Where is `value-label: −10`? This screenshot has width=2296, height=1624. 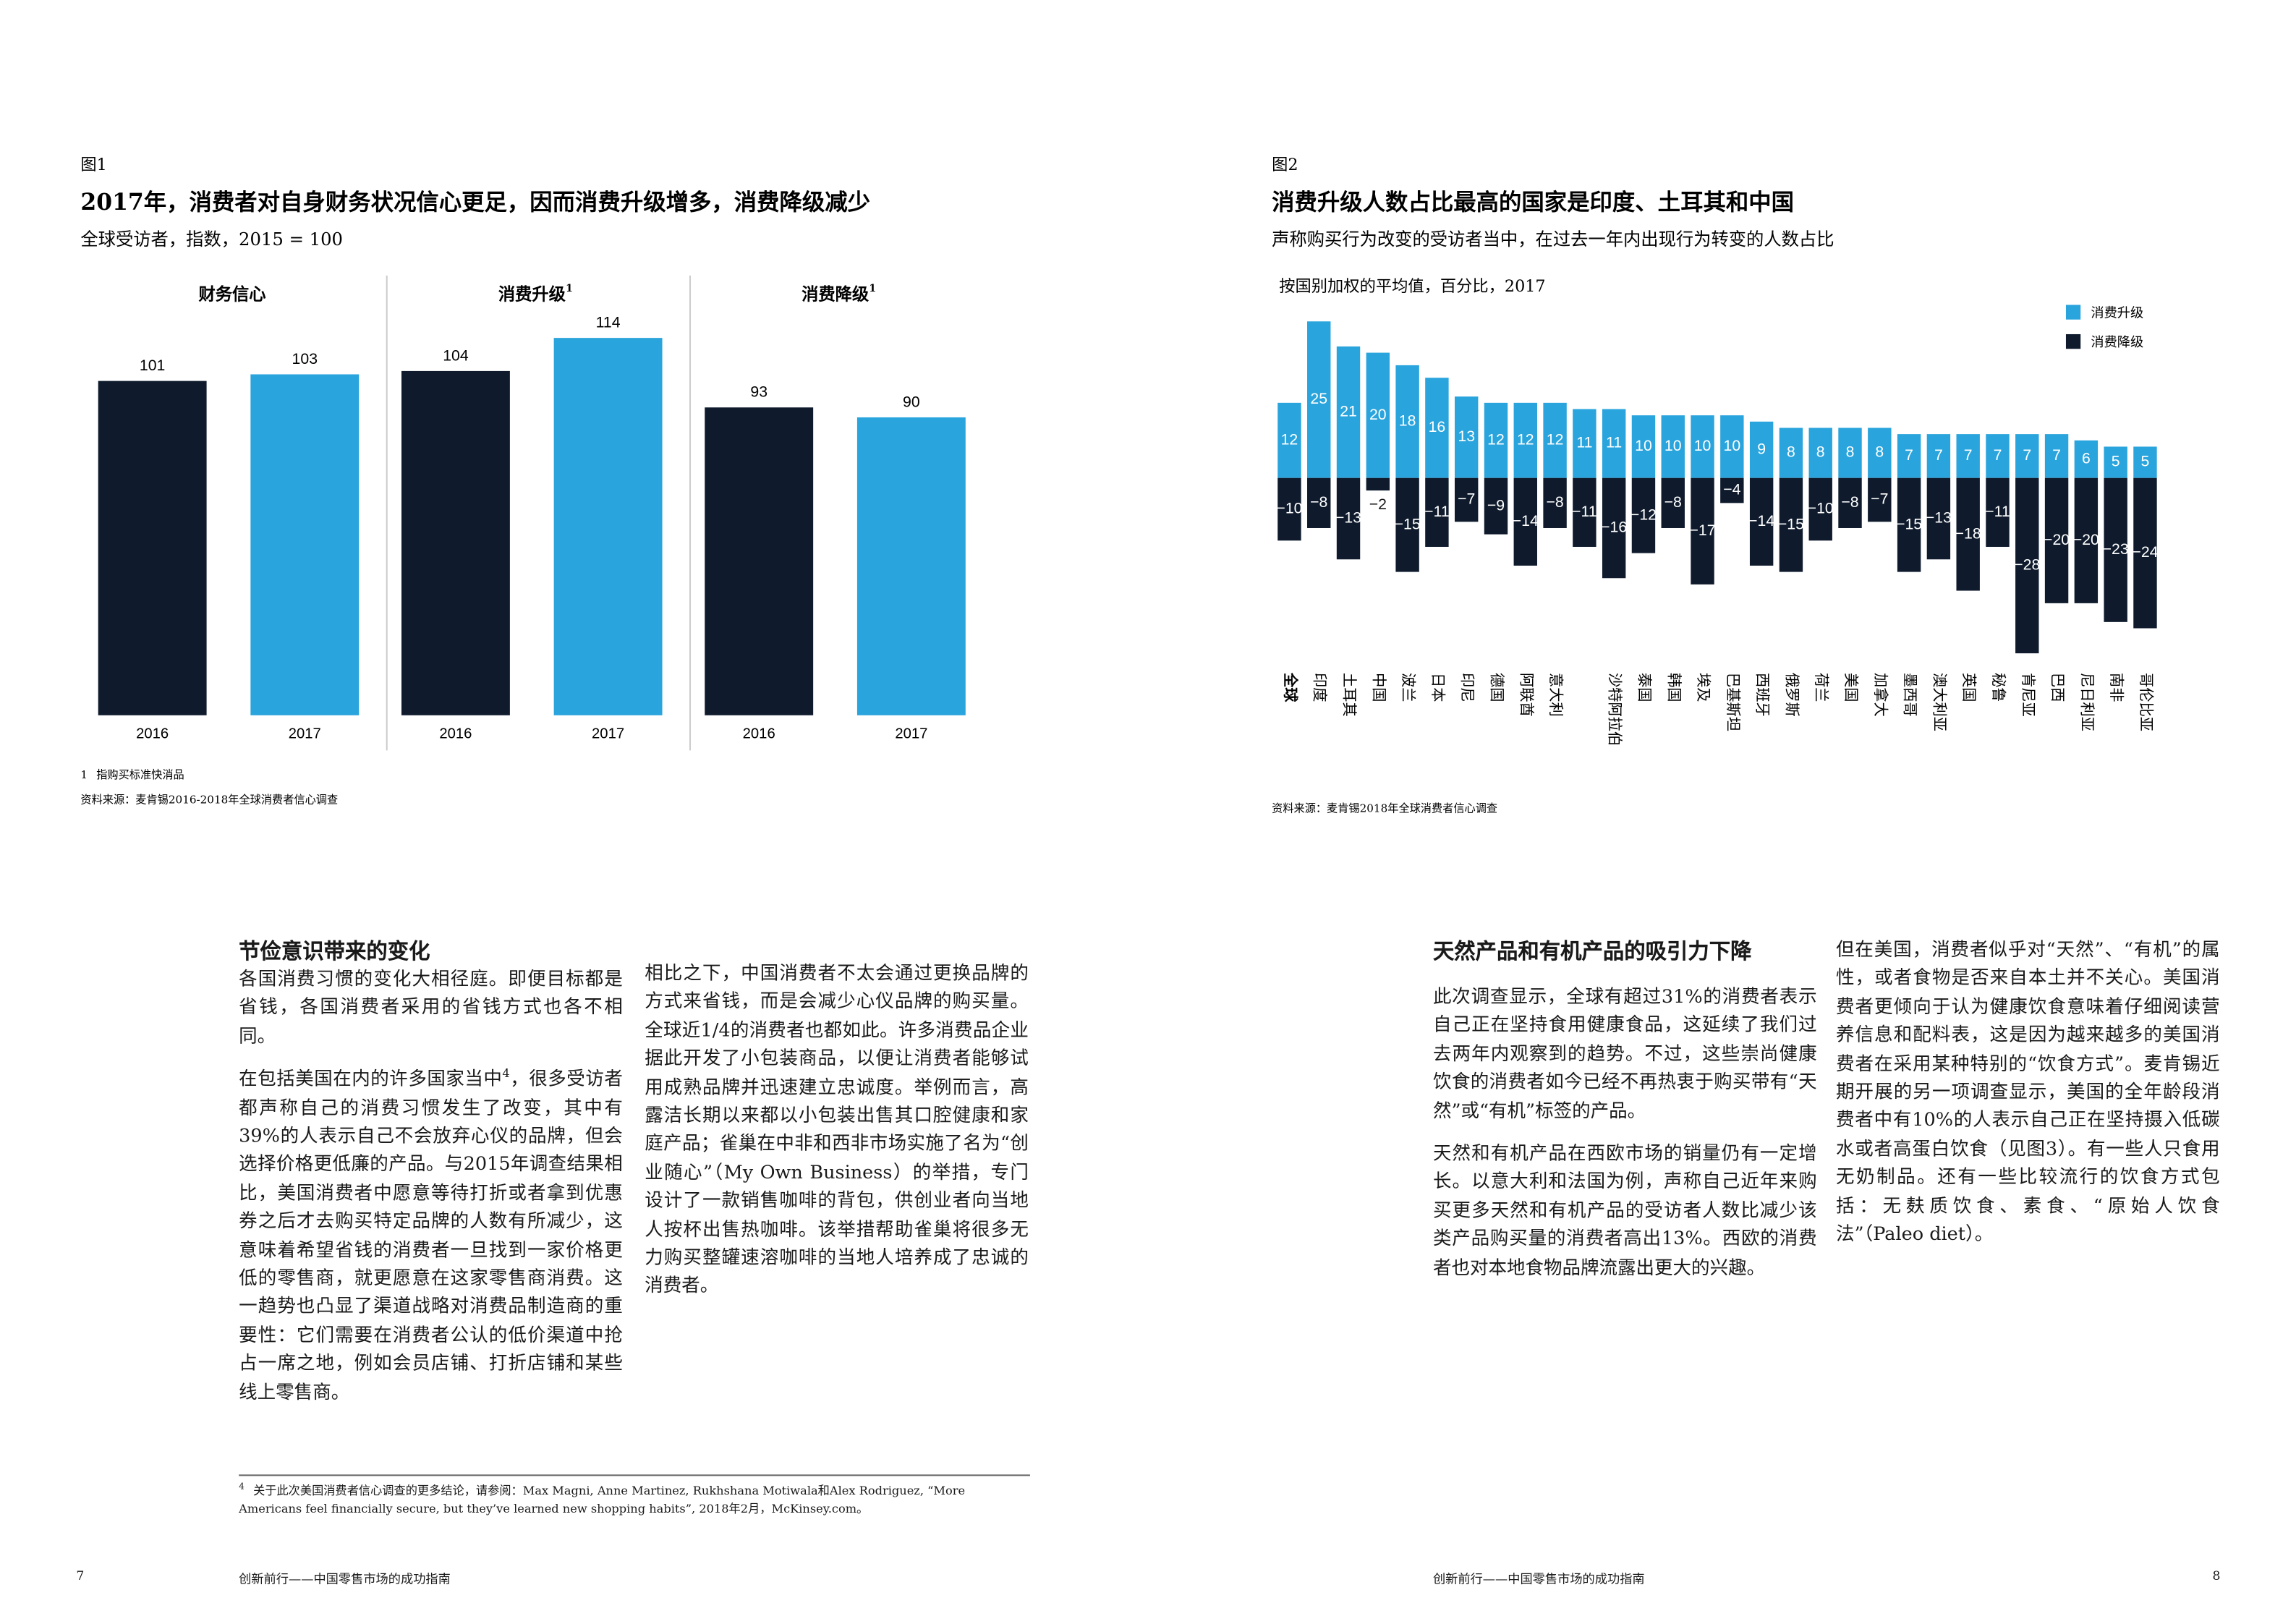 value-label: −10 is located at coordinates (1821, 508).